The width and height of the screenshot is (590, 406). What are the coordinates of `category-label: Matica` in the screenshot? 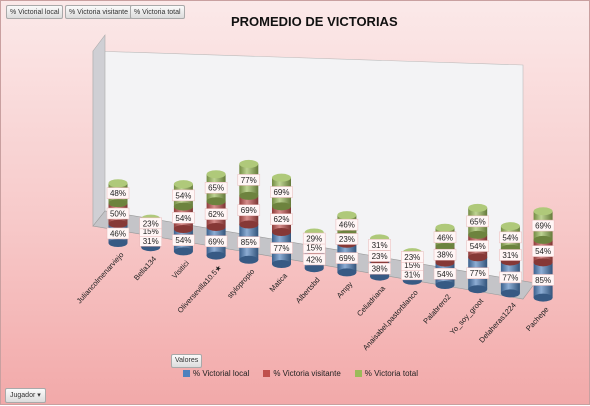 It's located at (279, 282).